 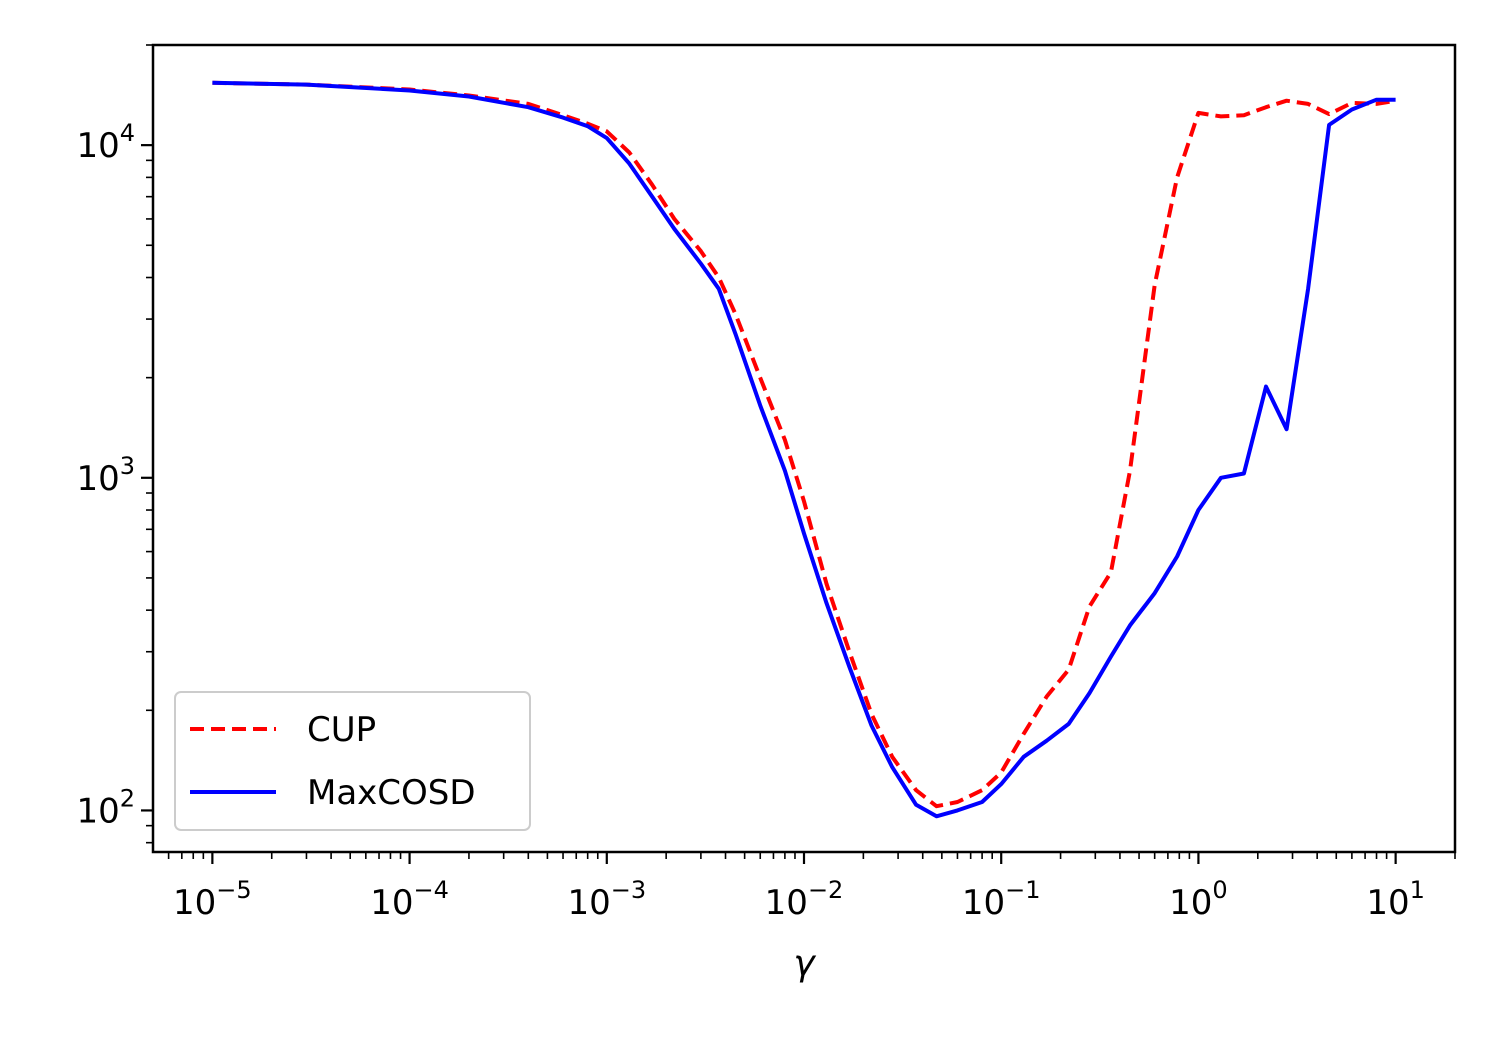 What do you see at coordinates (1198, 899) in the screenshot?
I see `x-tick-label: 10⁰` at bounding box center [1198, 899].